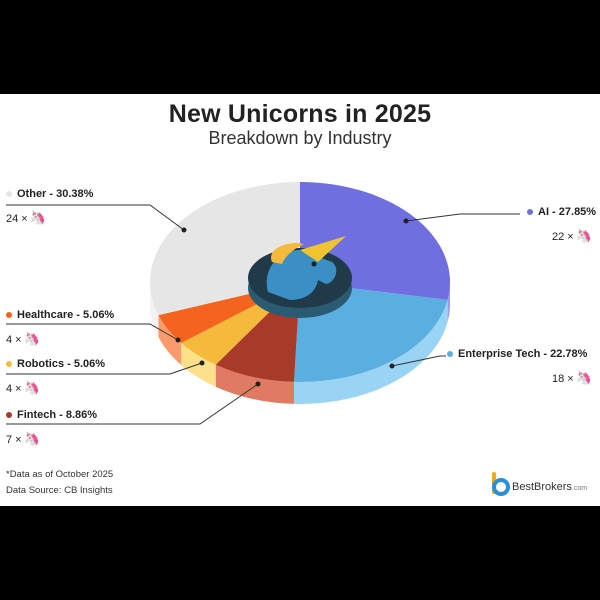 The height and width of the screenshot is (600, 600). I want to click on label-enterprise-tech: Enterprise Tech - 22.78%, so click(517, 354).